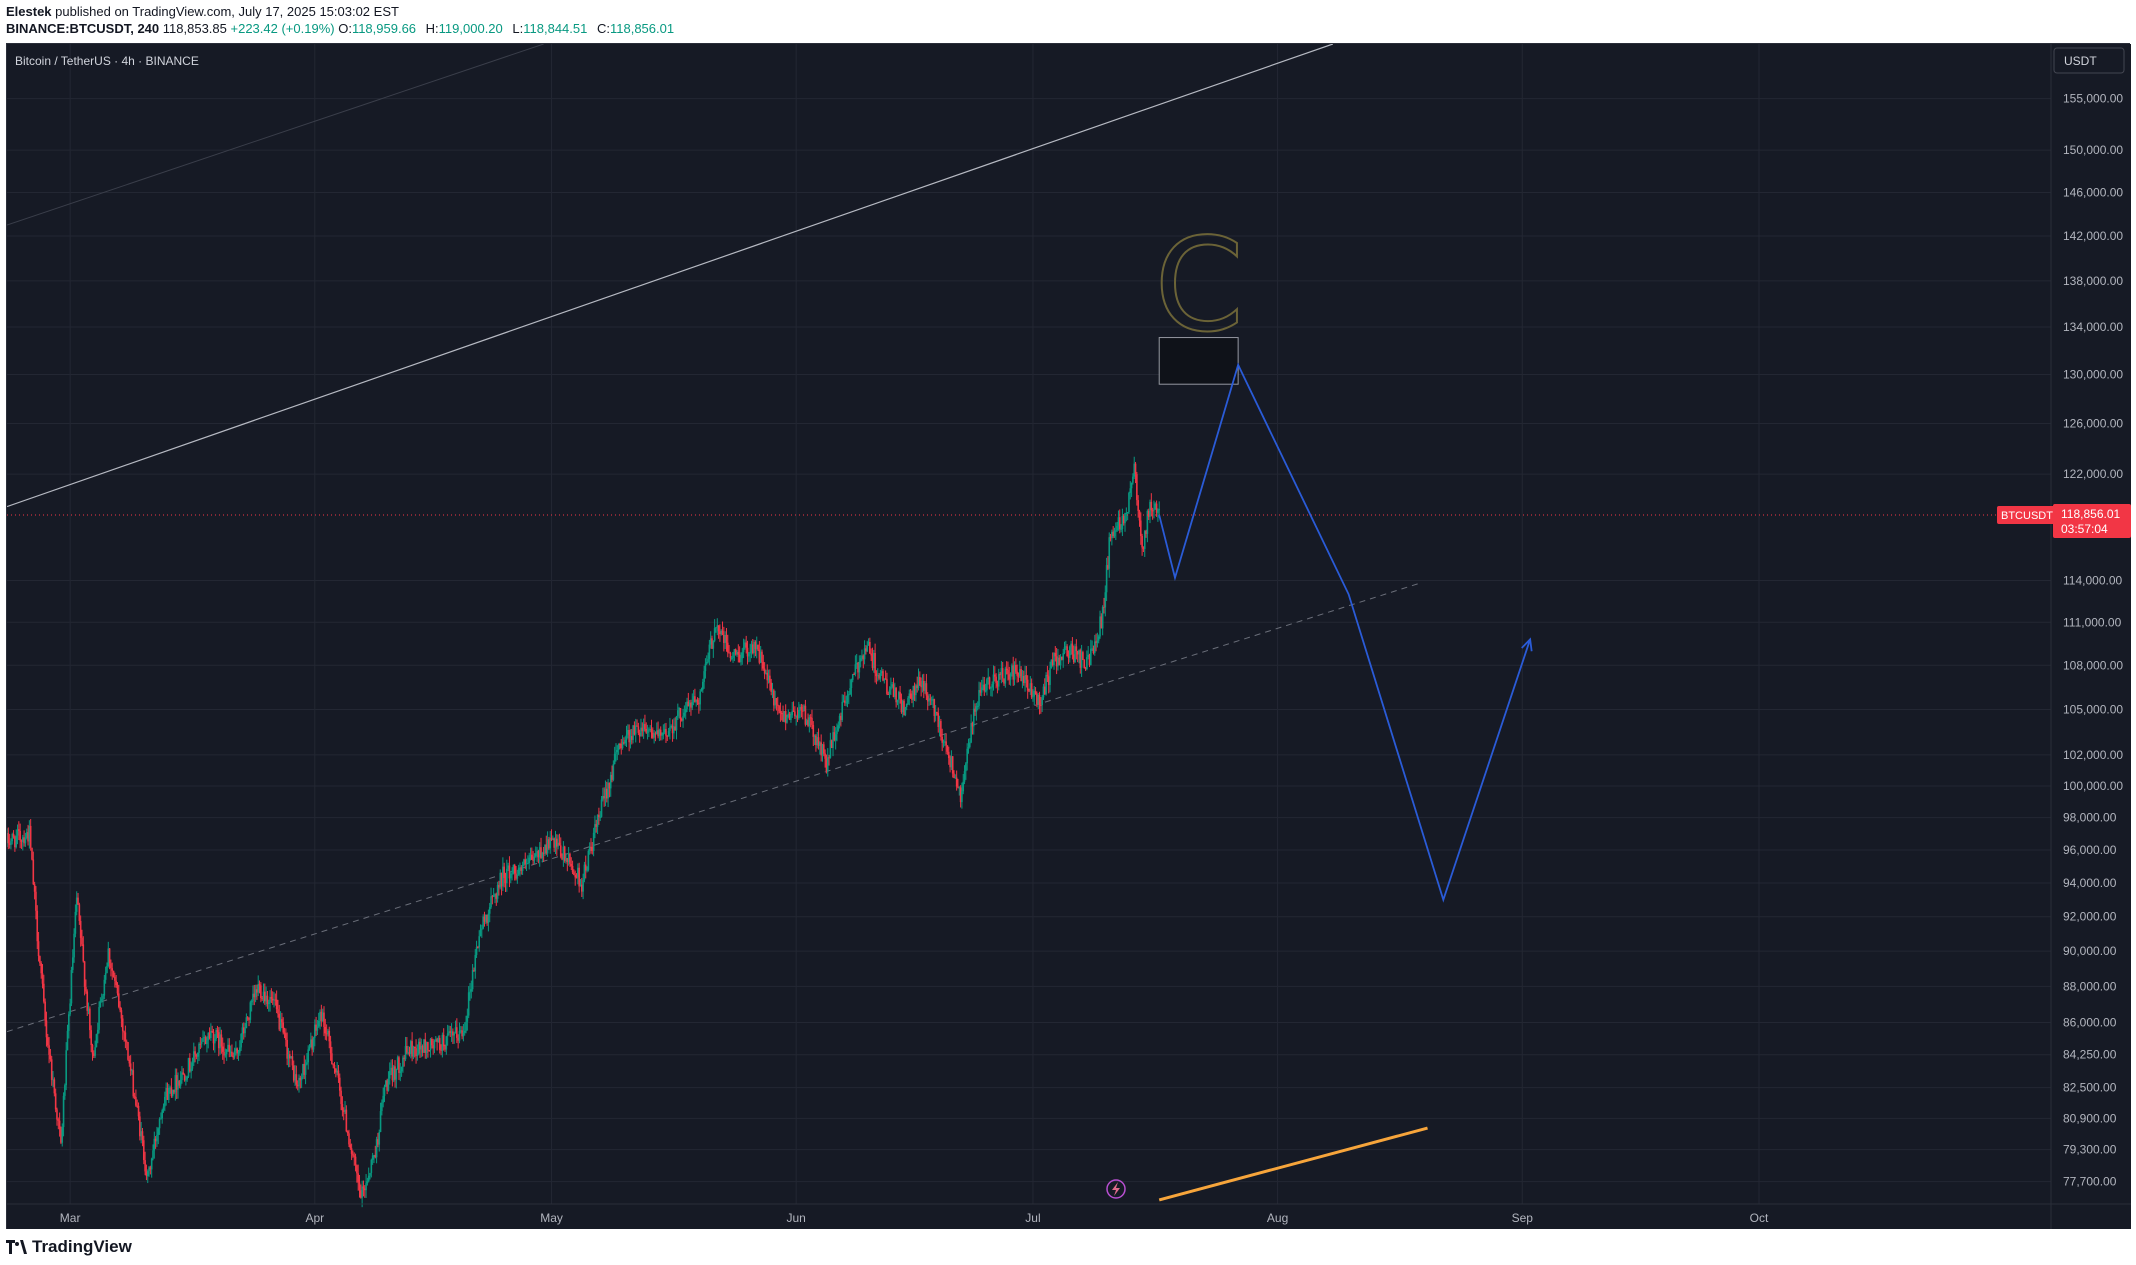 This screenshot has height=1265, width=2136. What do you see at coordinates (1199, 286) in the screenshot?
I see `wave-label-c: C` at bounding box center [1199, 286].